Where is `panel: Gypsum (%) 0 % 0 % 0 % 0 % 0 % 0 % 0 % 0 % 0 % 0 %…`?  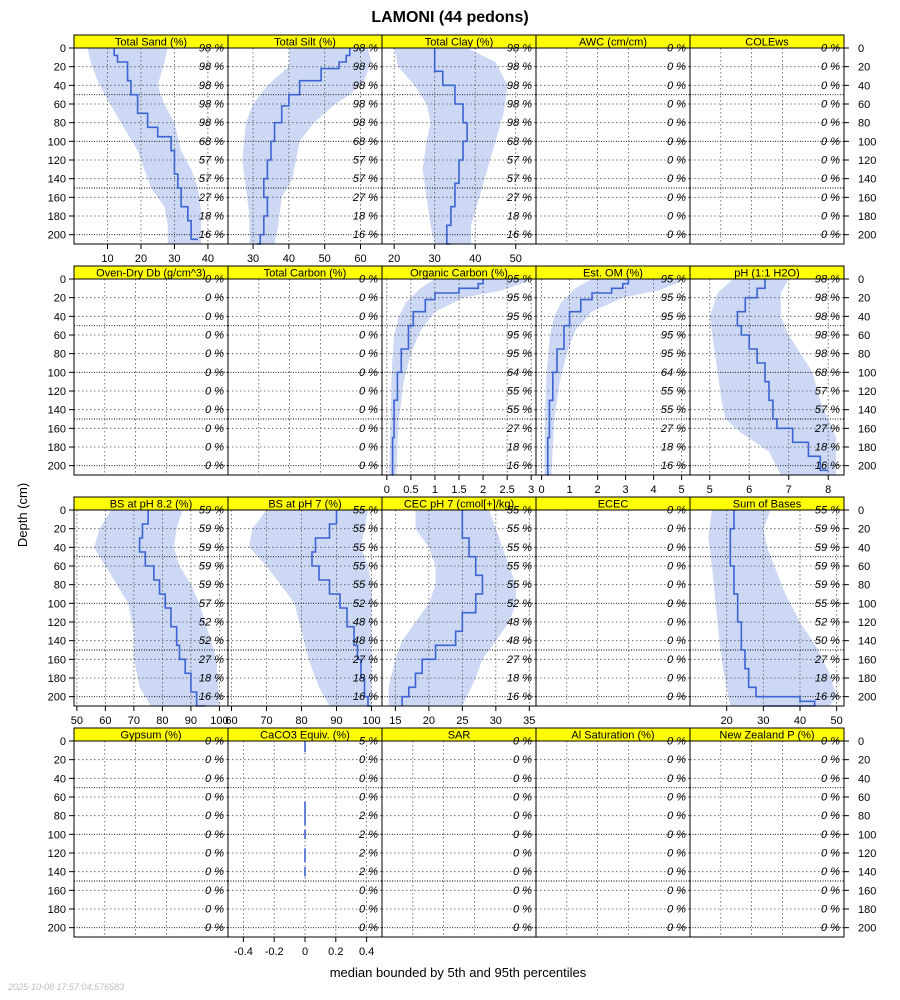 panel: Gypsum (%) 0 % 0 % 0 % 0 % 0 % 0 % 0 % 0 % 0 % 0 %… is located at coordinates (138, 832).